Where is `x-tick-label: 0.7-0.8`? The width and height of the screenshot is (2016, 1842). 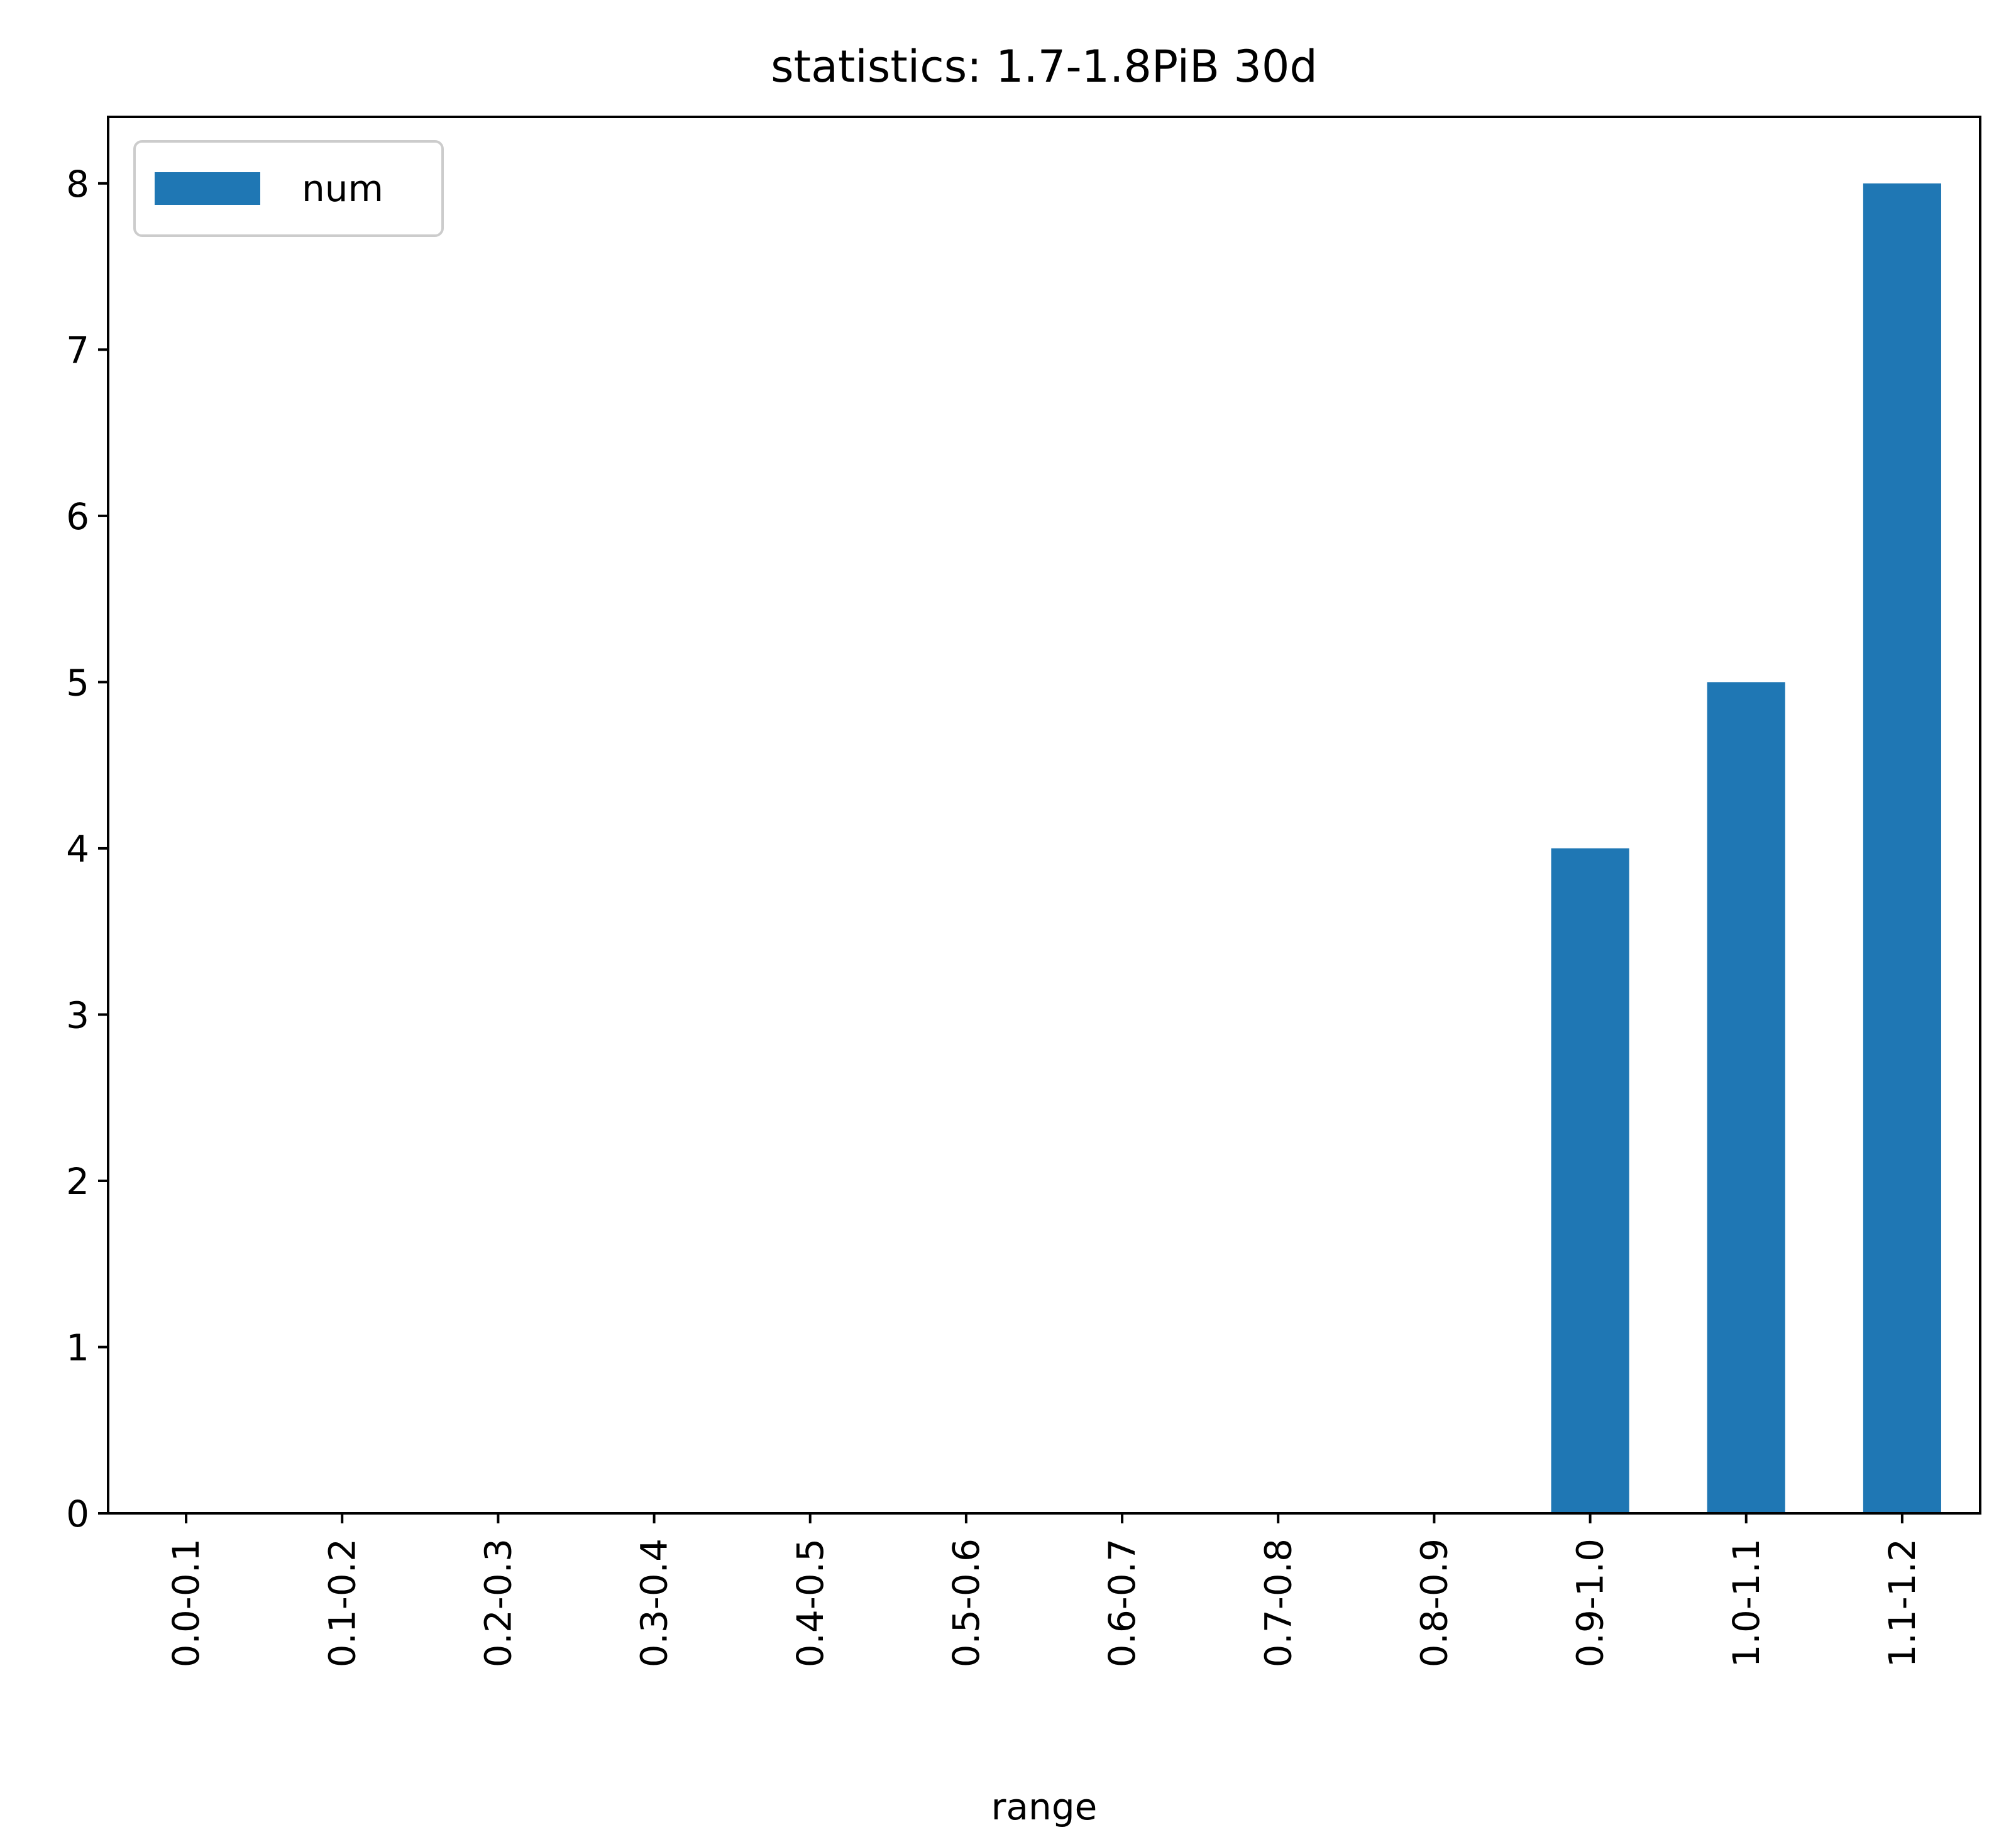
x-tick-label: 0.7-0.8 is located at coordinates (1278, 1602).